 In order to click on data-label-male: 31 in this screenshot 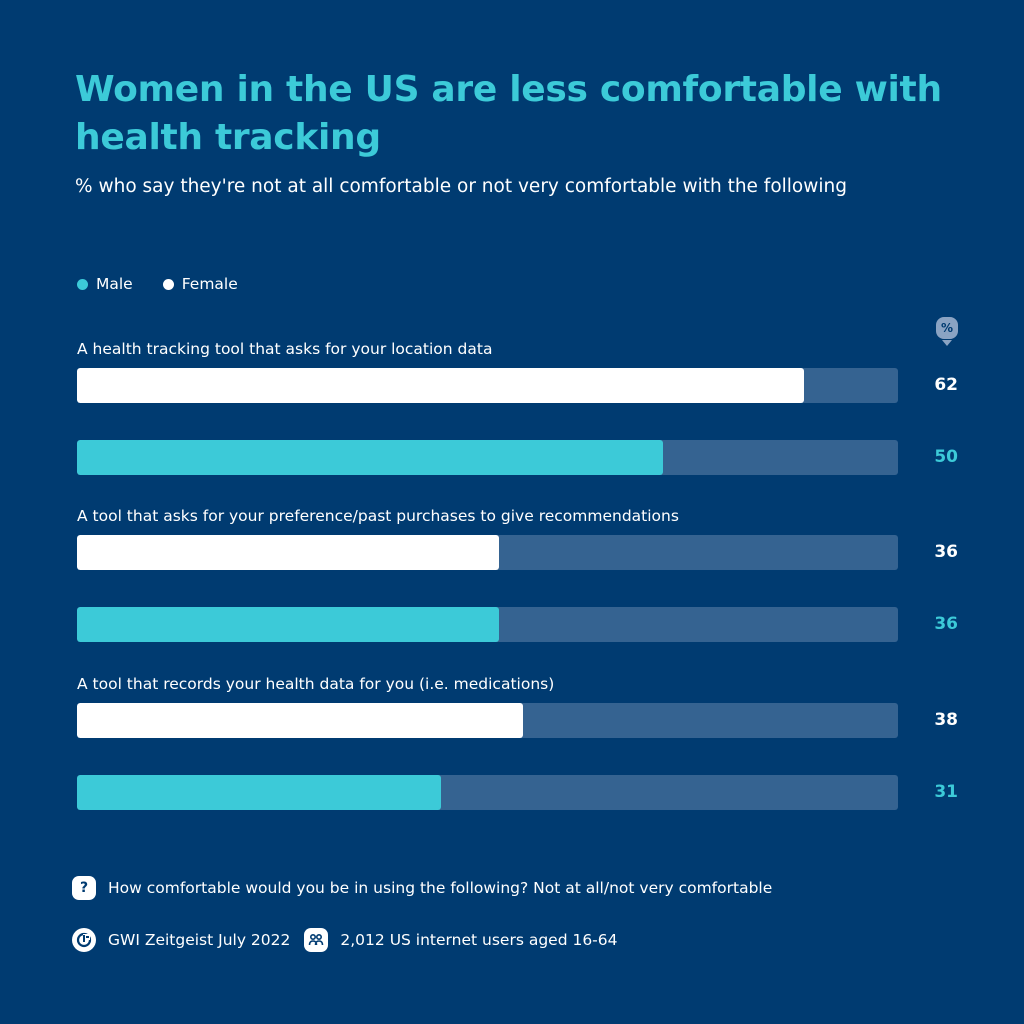, I will do `click(946, 792)`.